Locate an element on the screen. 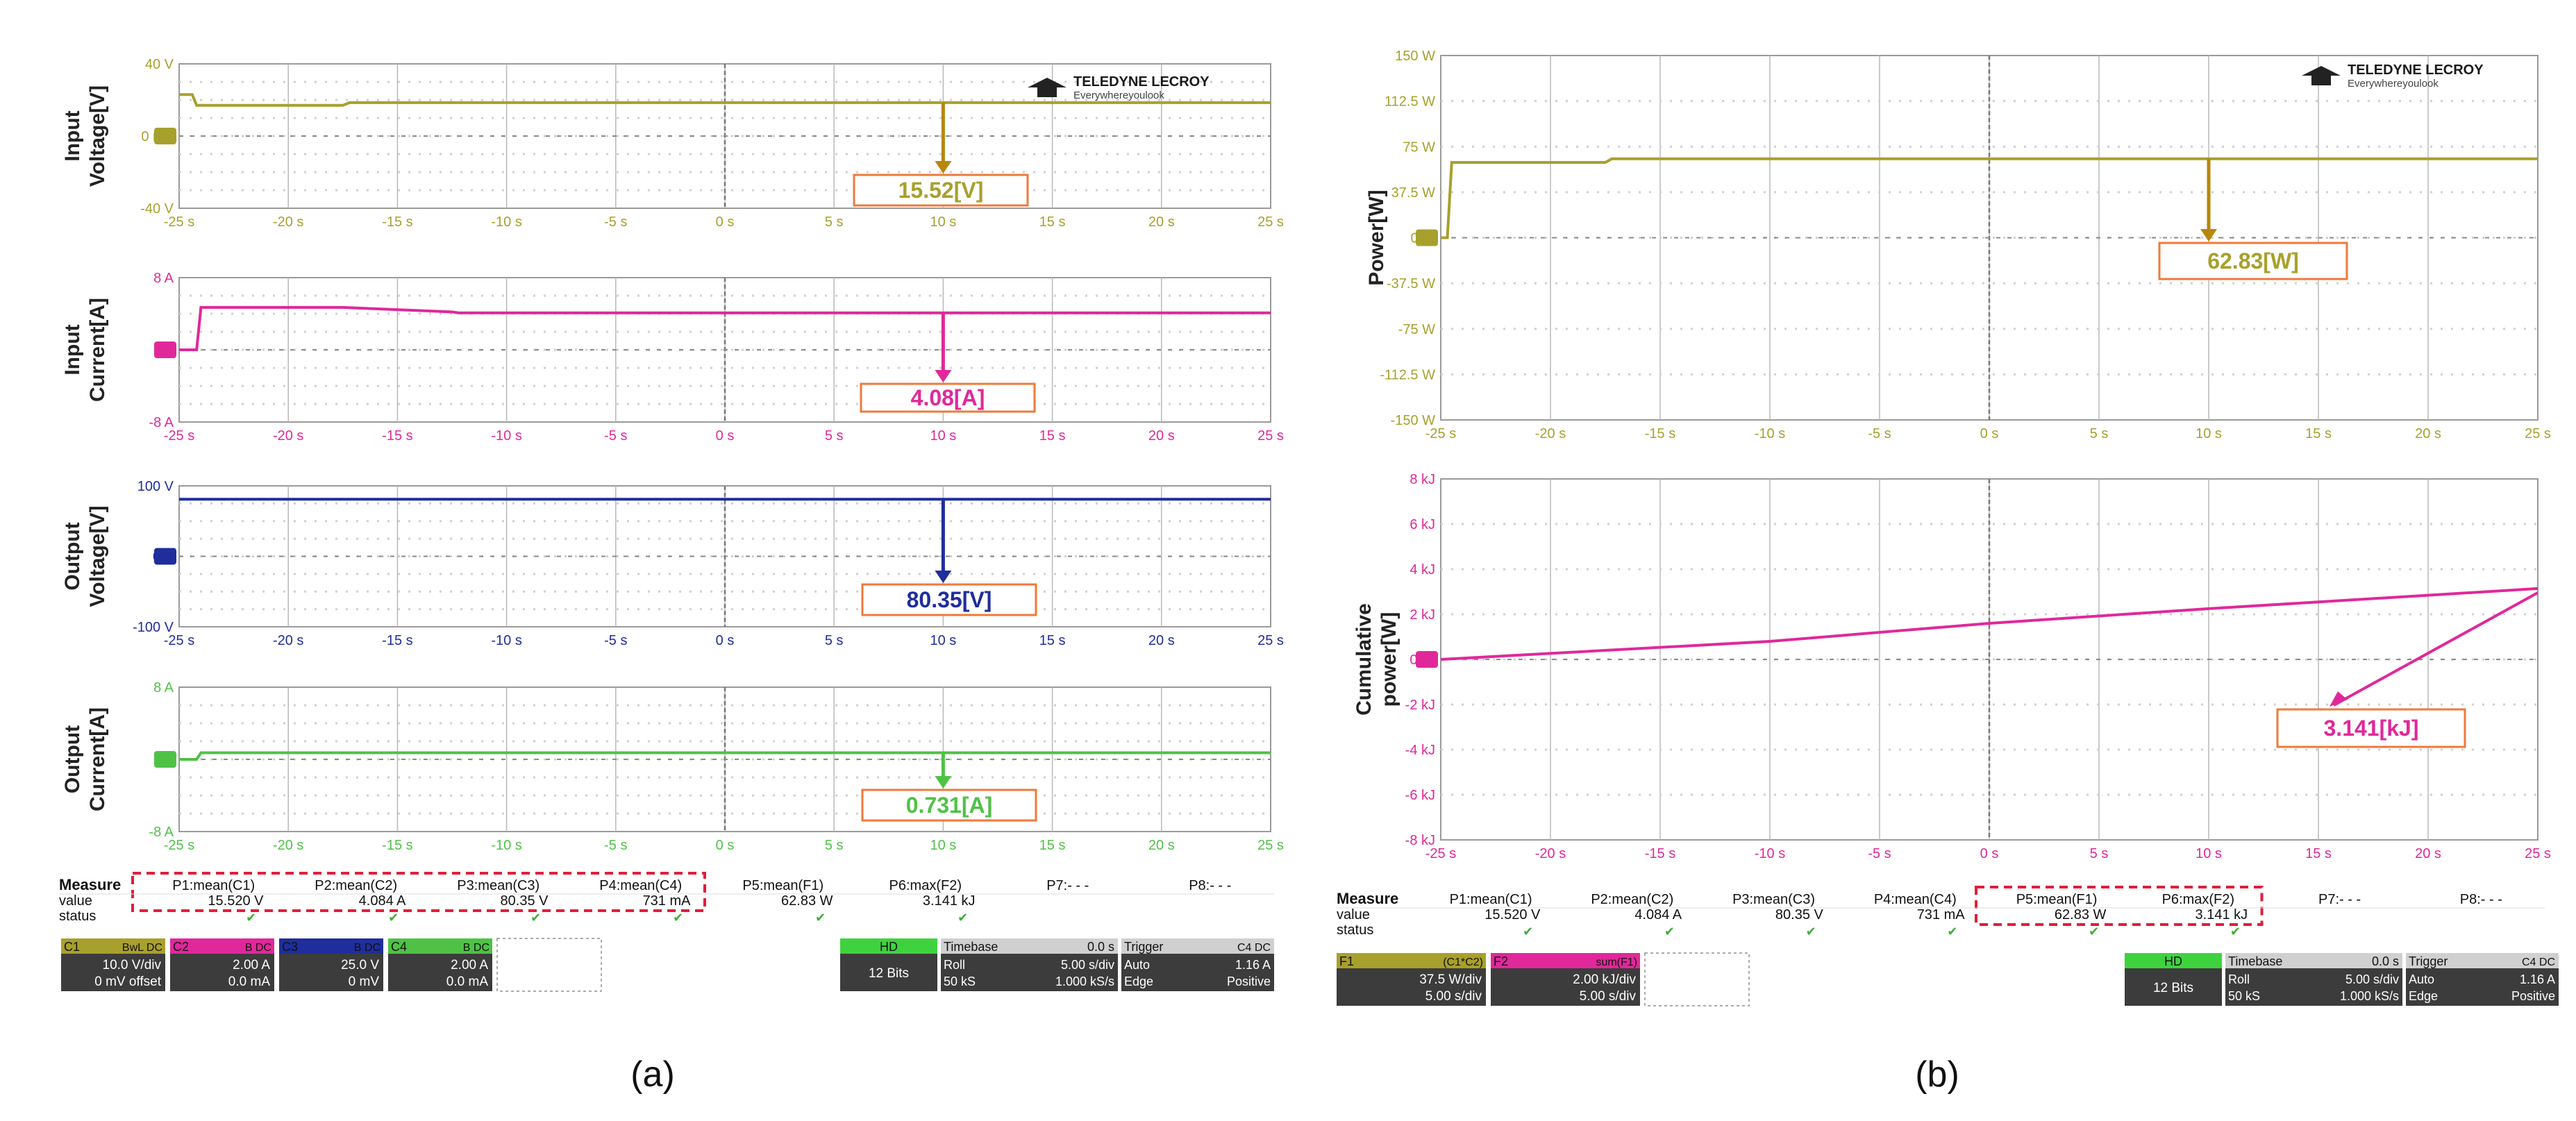 This screenshot has width=2576, height=1121. trigger-level: 1.16 A is located at coordinates (1253, 965).